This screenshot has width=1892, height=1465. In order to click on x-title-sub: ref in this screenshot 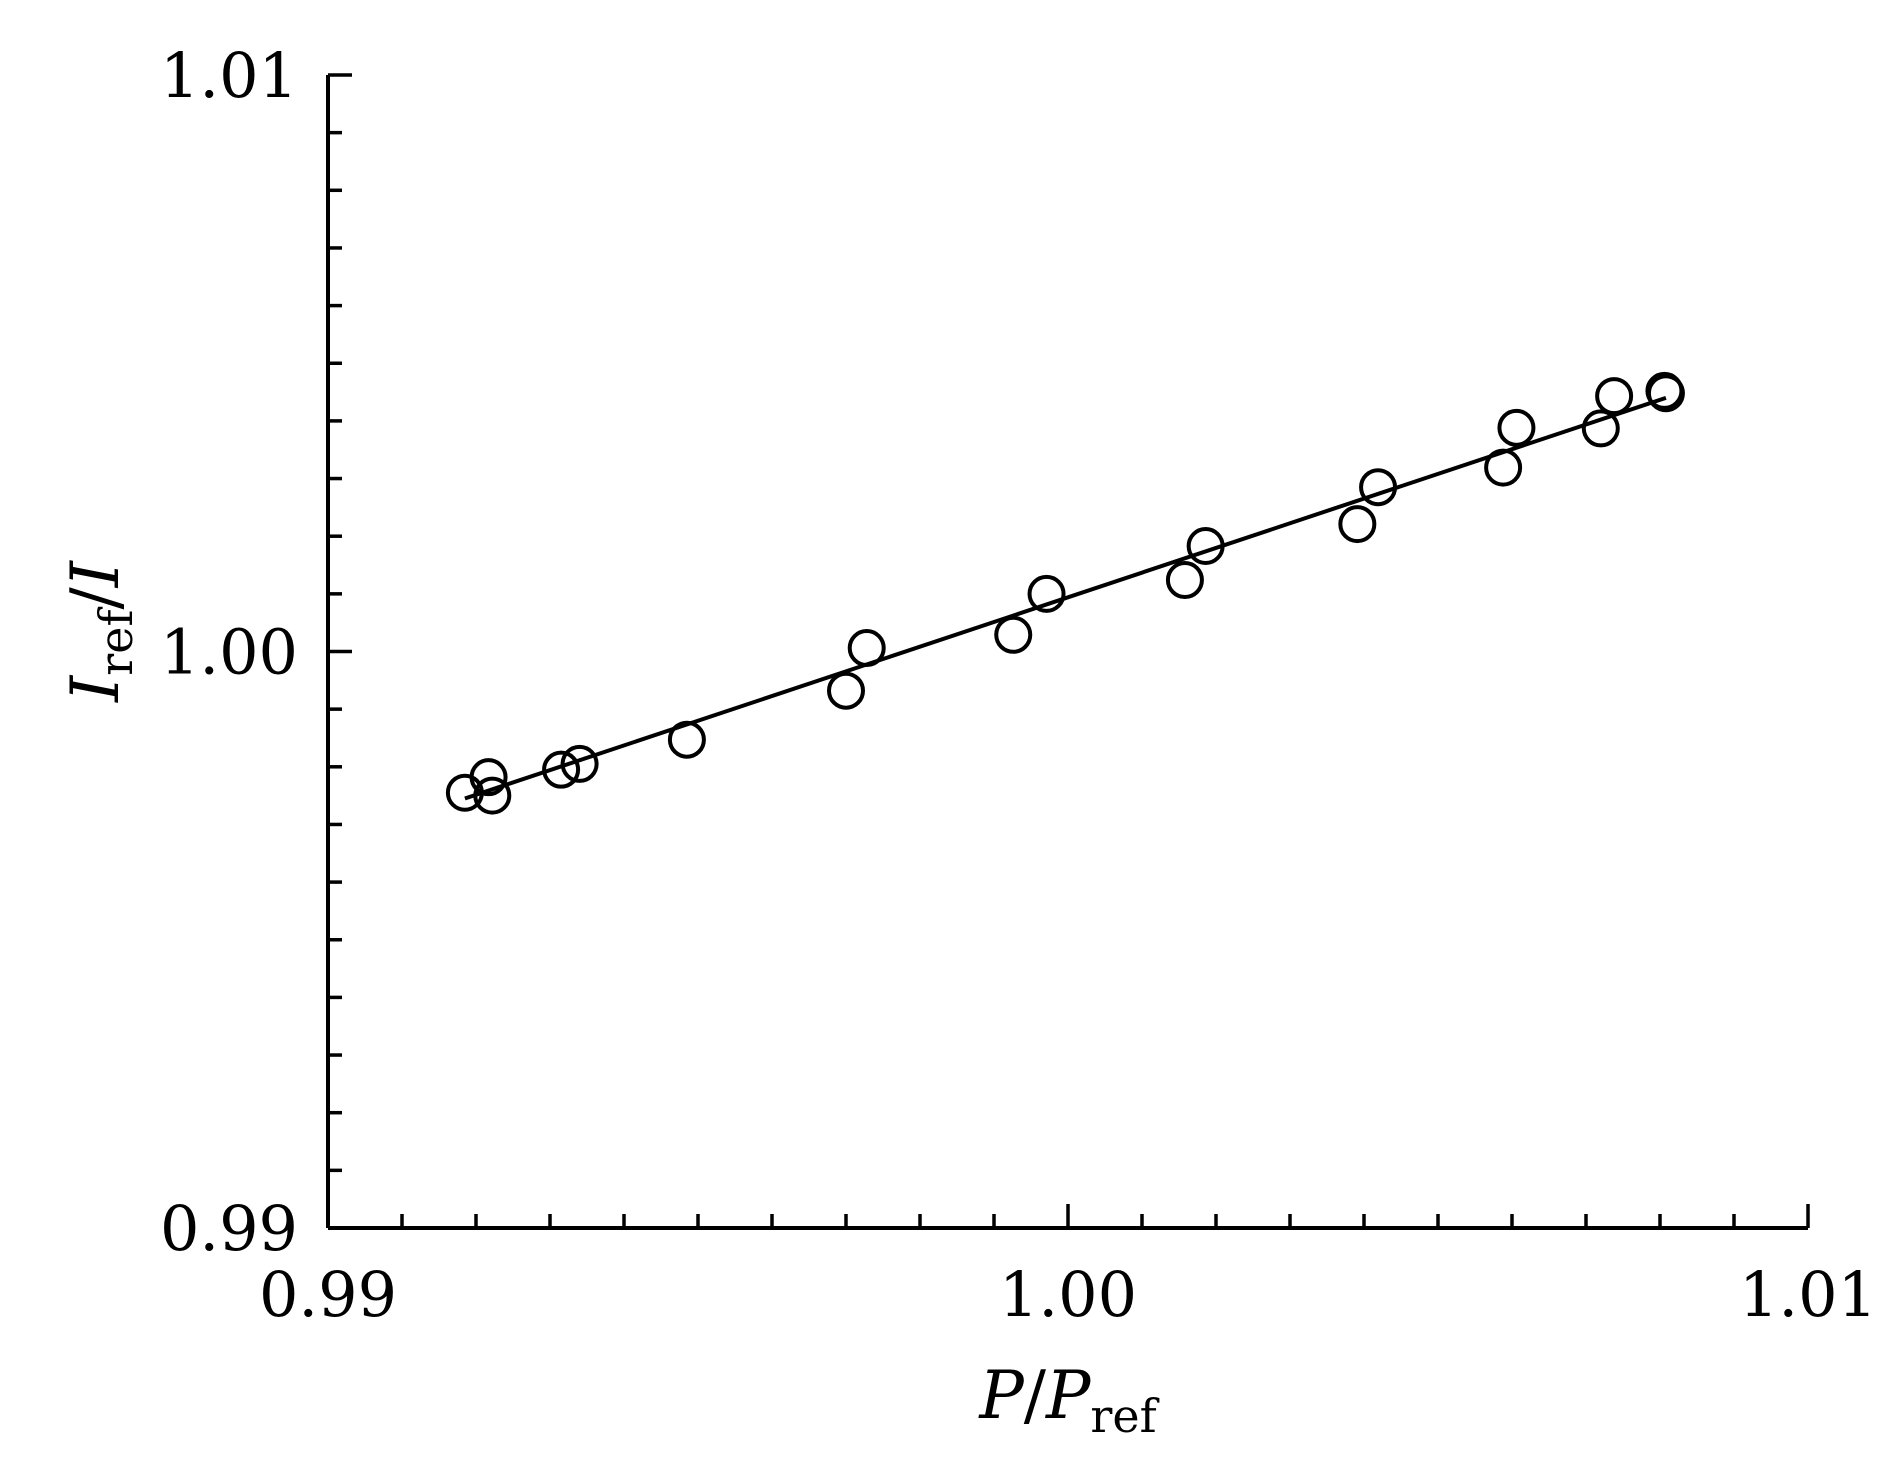, I will do `click(1124, 1416)`.